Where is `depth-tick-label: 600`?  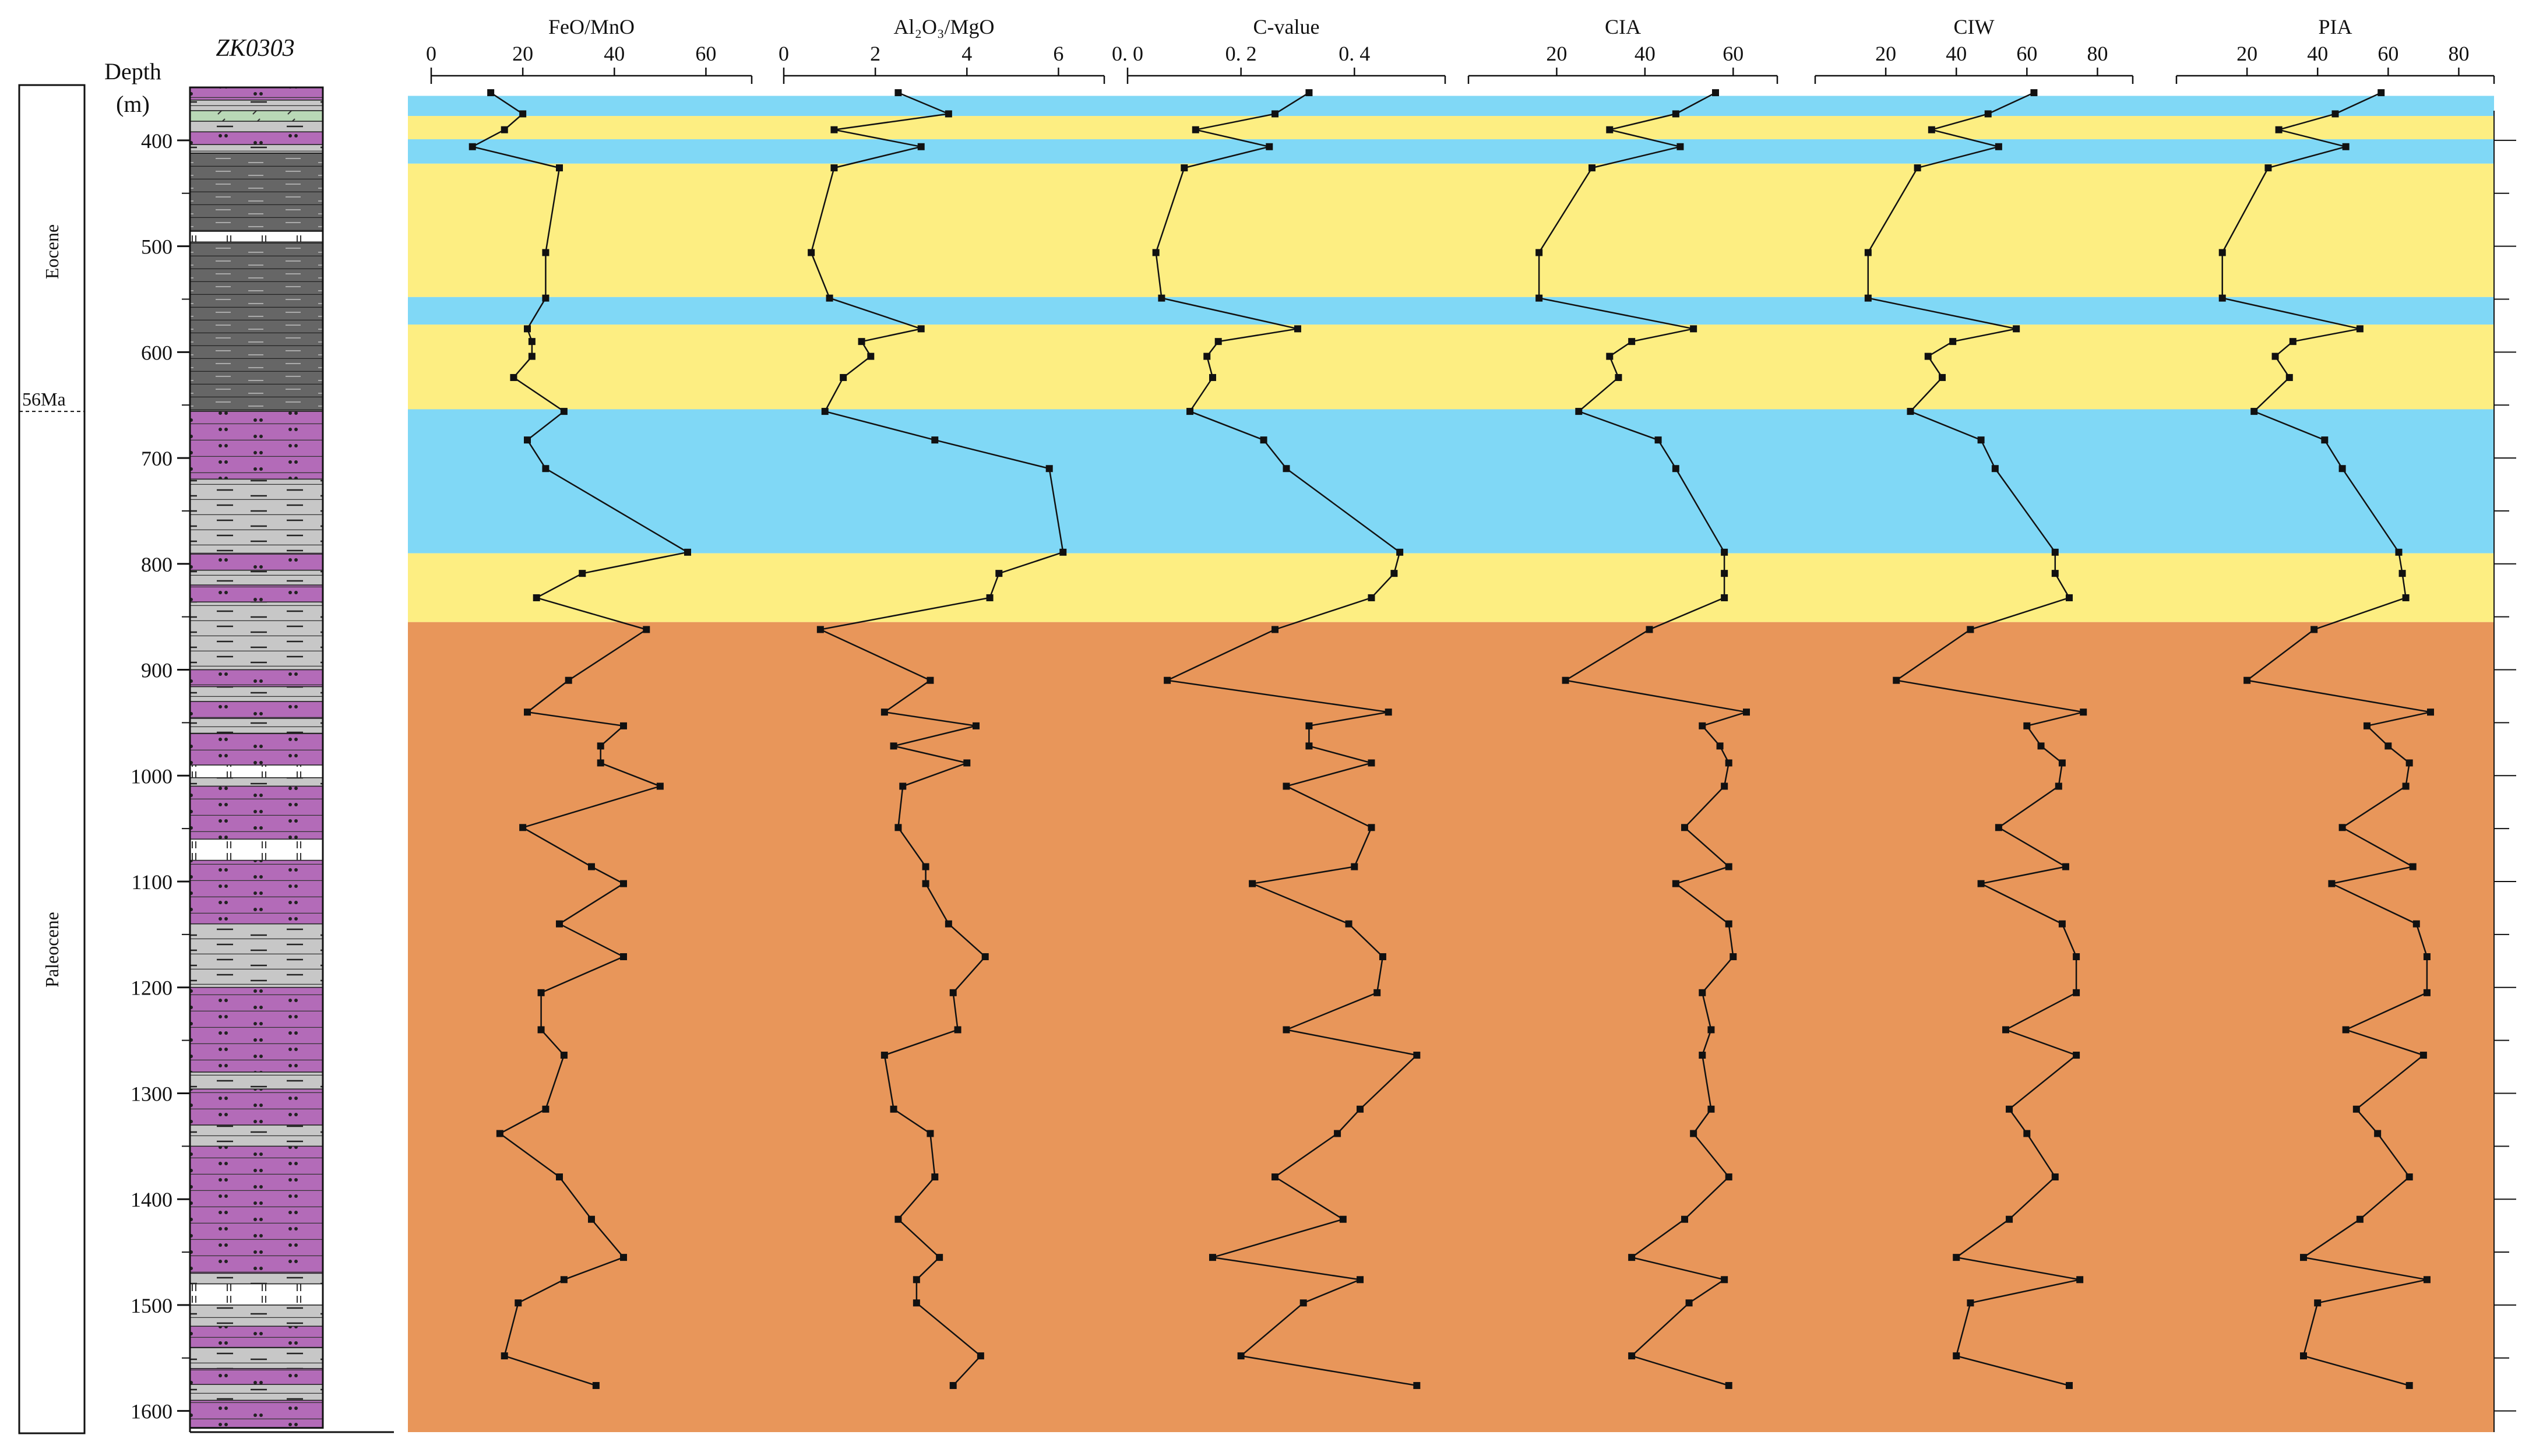
depth-tick-label: 600 is located at coordinates (157, 352).